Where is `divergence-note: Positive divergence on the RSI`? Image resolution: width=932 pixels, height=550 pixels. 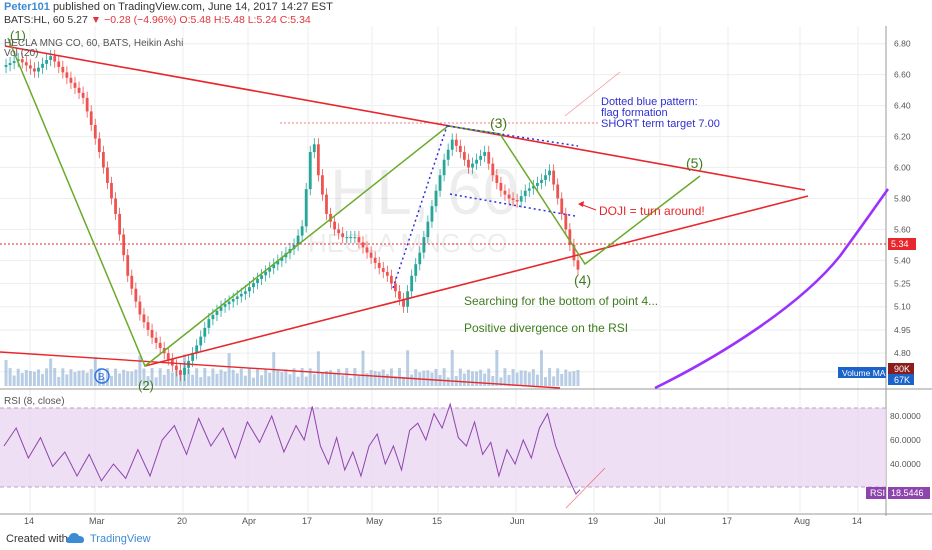
divergence-note: Positive divergence on the RSI is located at coordinates (546, 328).